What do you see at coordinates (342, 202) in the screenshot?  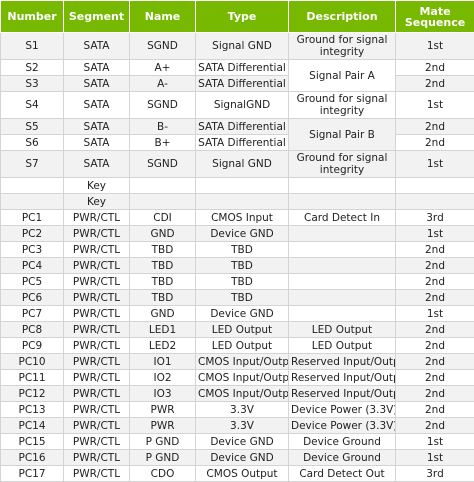 I see `cell-description` at bounding box center [342, 202].